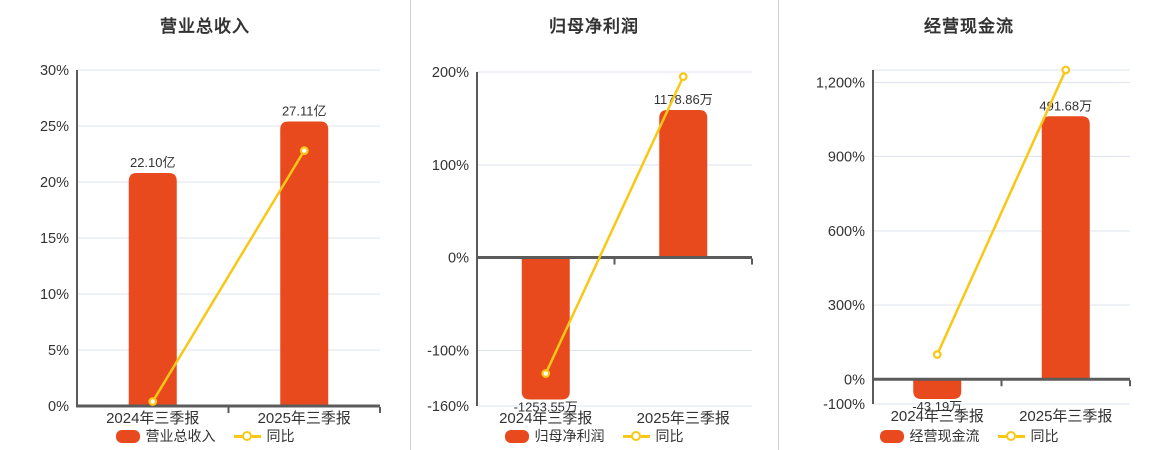  Describe the element at coordinates (846, 158) in the screenshot. I see `y-axis-tick-label: 900%` at that location.